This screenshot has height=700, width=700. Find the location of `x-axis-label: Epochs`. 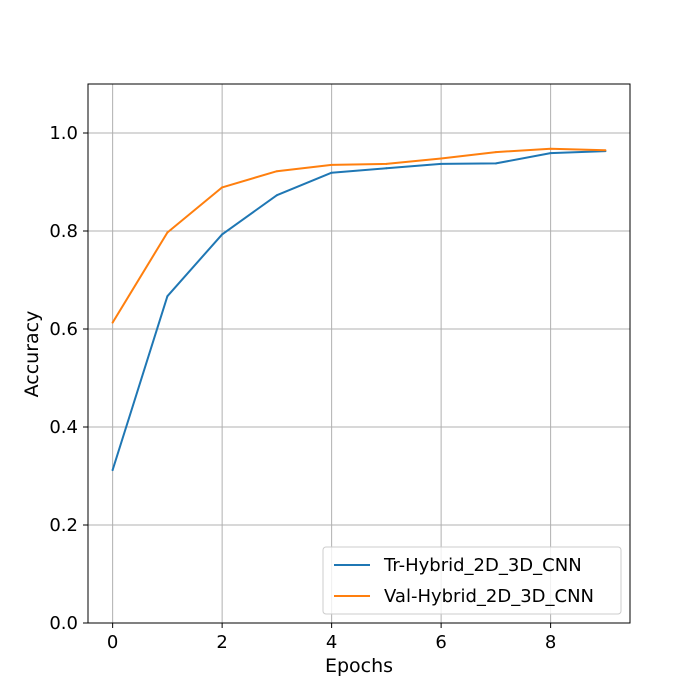

x-axis-label: Epochs is located at coordinates (359, 666).